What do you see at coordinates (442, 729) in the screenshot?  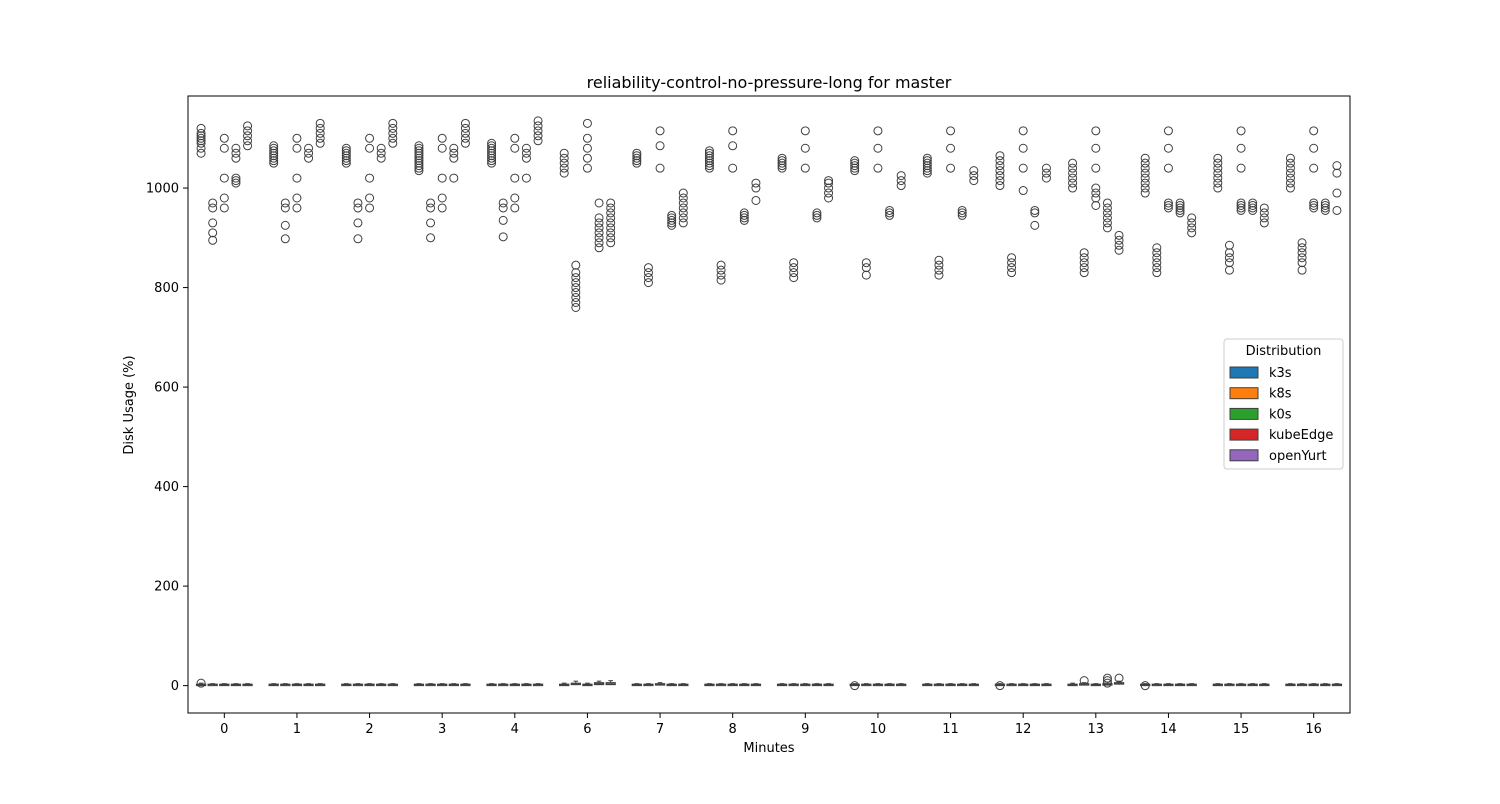 I see `x-tick-label: 3` at bounding box center [442, 729].